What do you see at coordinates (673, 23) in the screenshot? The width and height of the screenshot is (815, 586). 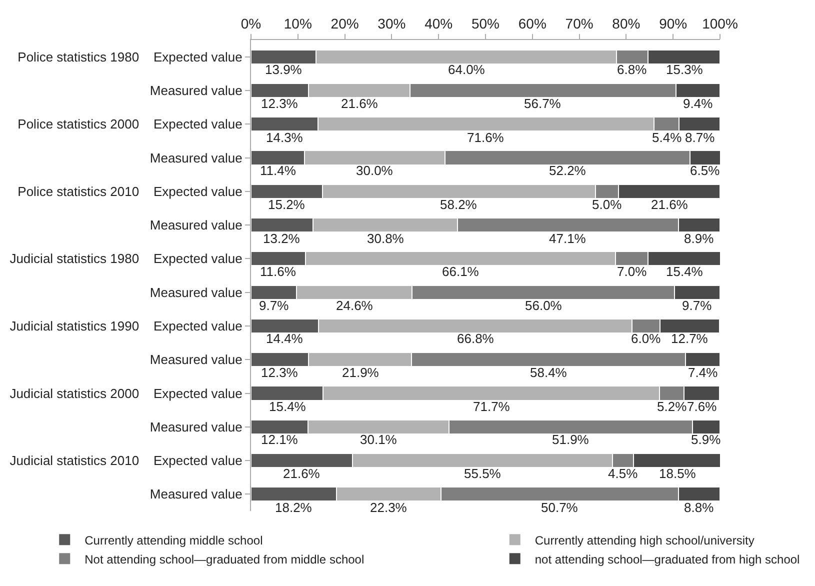 I see `x-tick-label: 90%` at bounding box center [673, 23].